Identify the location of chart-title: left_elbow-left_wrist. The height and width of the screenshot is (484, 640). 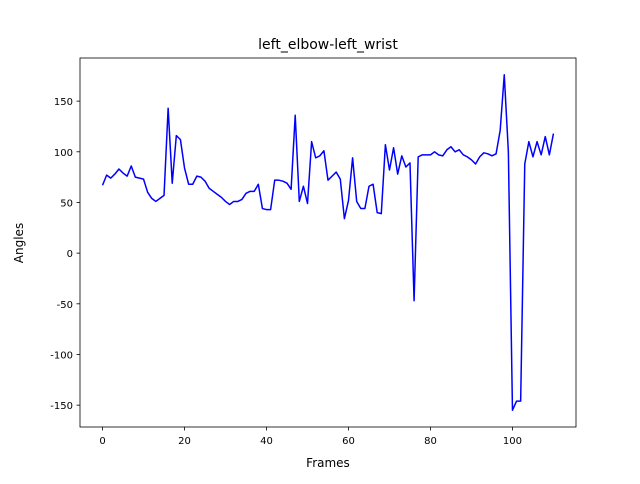
(328, 45).